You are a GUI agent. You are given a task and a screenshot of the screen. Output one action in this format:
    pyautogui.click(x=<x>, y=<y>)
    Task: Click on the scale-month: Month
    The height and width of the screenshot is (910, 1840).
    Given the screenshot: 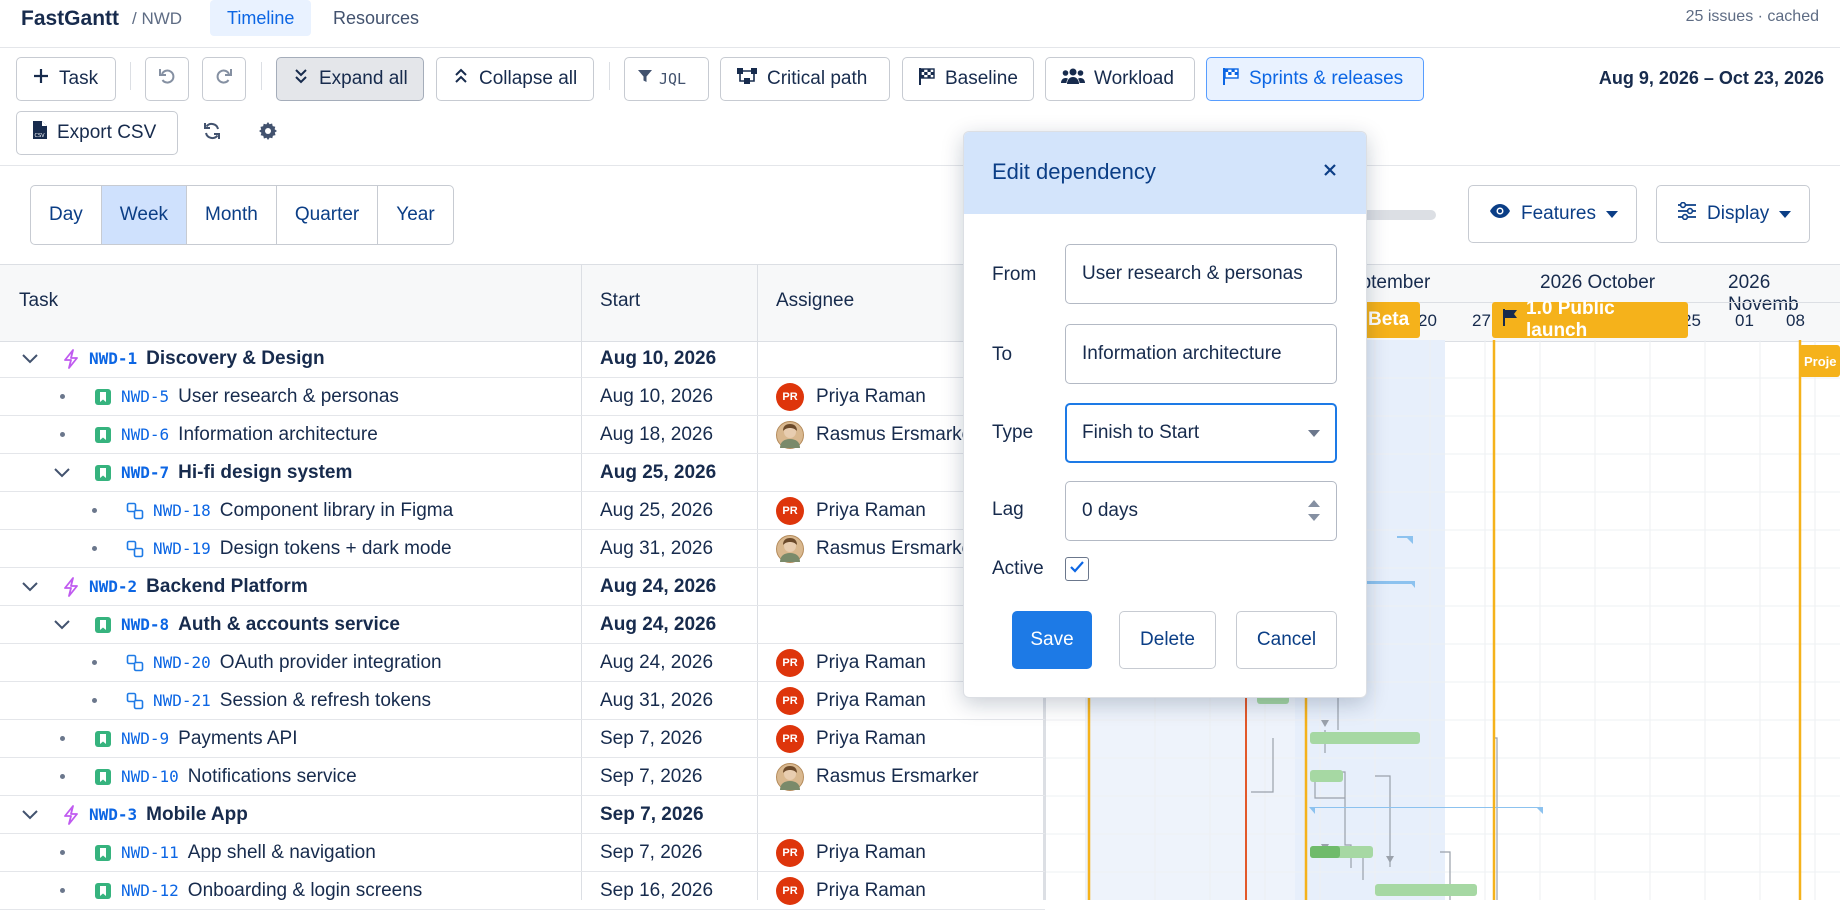 What is the action you would take?
    pyautogui.click(x=232, y=215)
    